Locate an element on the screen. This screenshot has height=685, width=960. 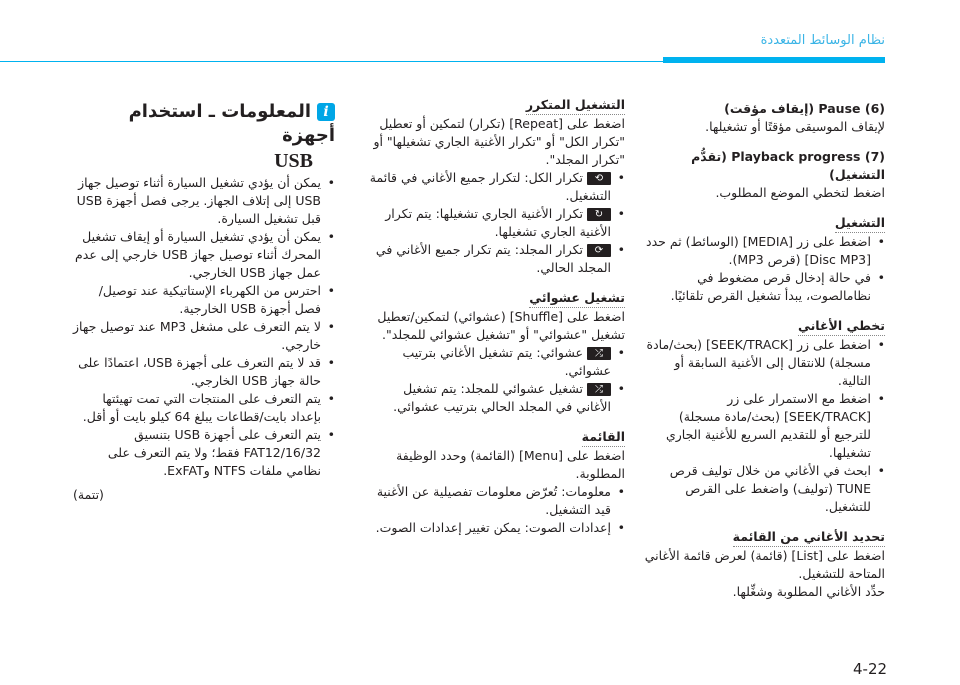
shuffle-icon: ⤮ is located at coordinates (599, 353).